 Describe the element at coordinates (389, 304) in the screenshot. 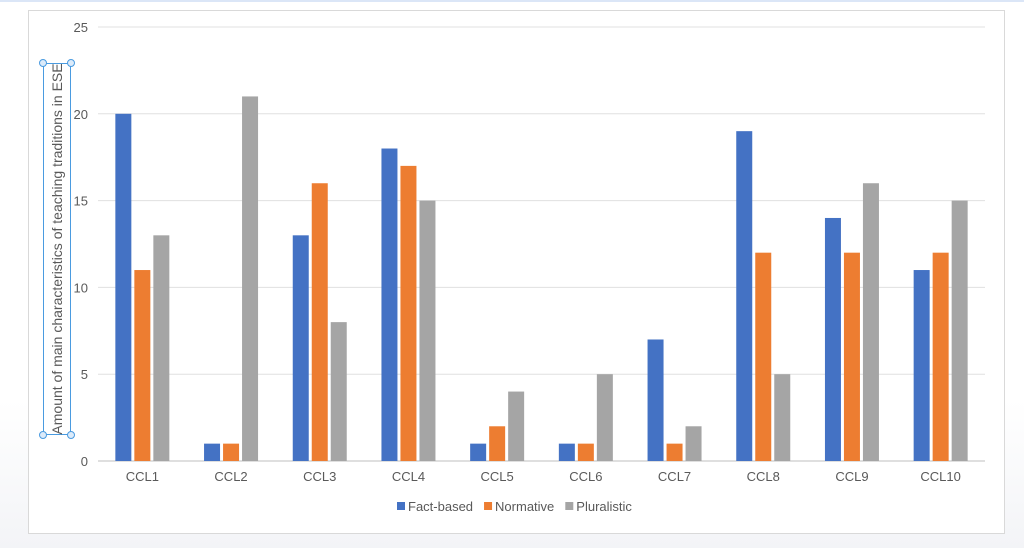

I see `bar-fact-based-ccl4` at that location.